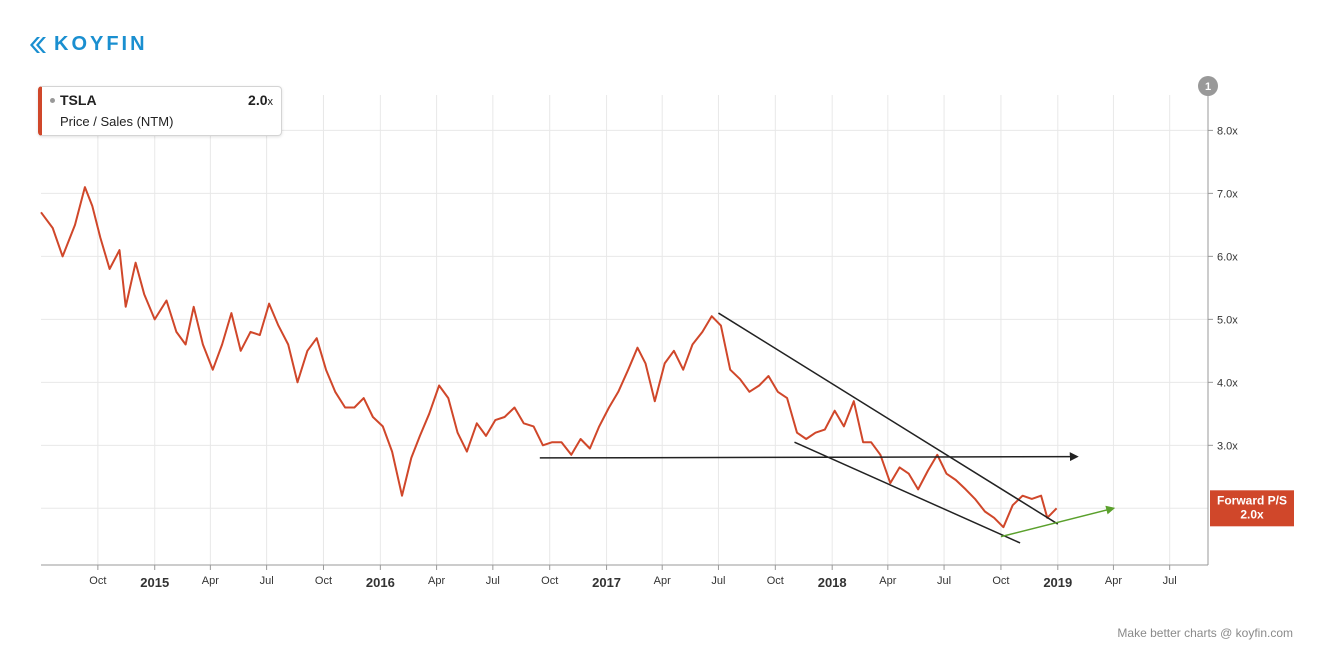 The height and width of the screenshot is (660, 1320). What do you see at coordinates (160, 111) in the screenshot?
I see `series-legend: TSLA 2.0x Price / Sales (NTM)` at bounding box center [160, 111].